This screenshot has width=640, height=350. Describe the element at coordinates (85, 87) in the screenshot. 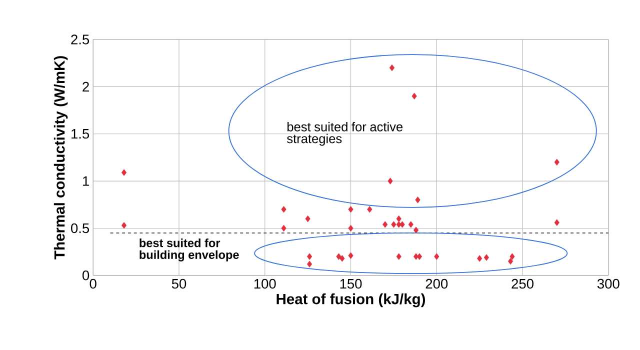

I see `y-tick-label: 2` at that location.